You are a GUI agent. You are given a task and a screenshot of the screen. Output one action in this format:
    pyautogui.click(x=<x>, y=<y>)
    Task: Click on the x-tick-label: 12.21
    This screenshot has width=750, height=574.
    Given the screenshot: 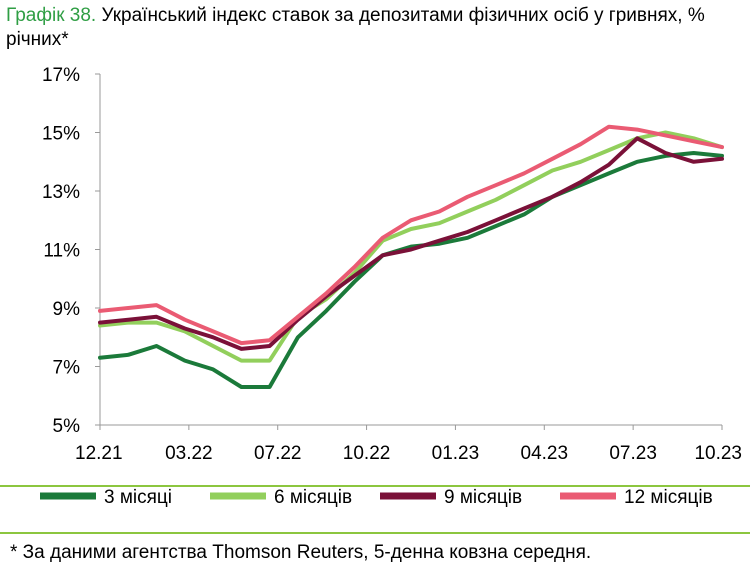 What is the action you would take?
    pyautogui.click(x=99, y=453)
    